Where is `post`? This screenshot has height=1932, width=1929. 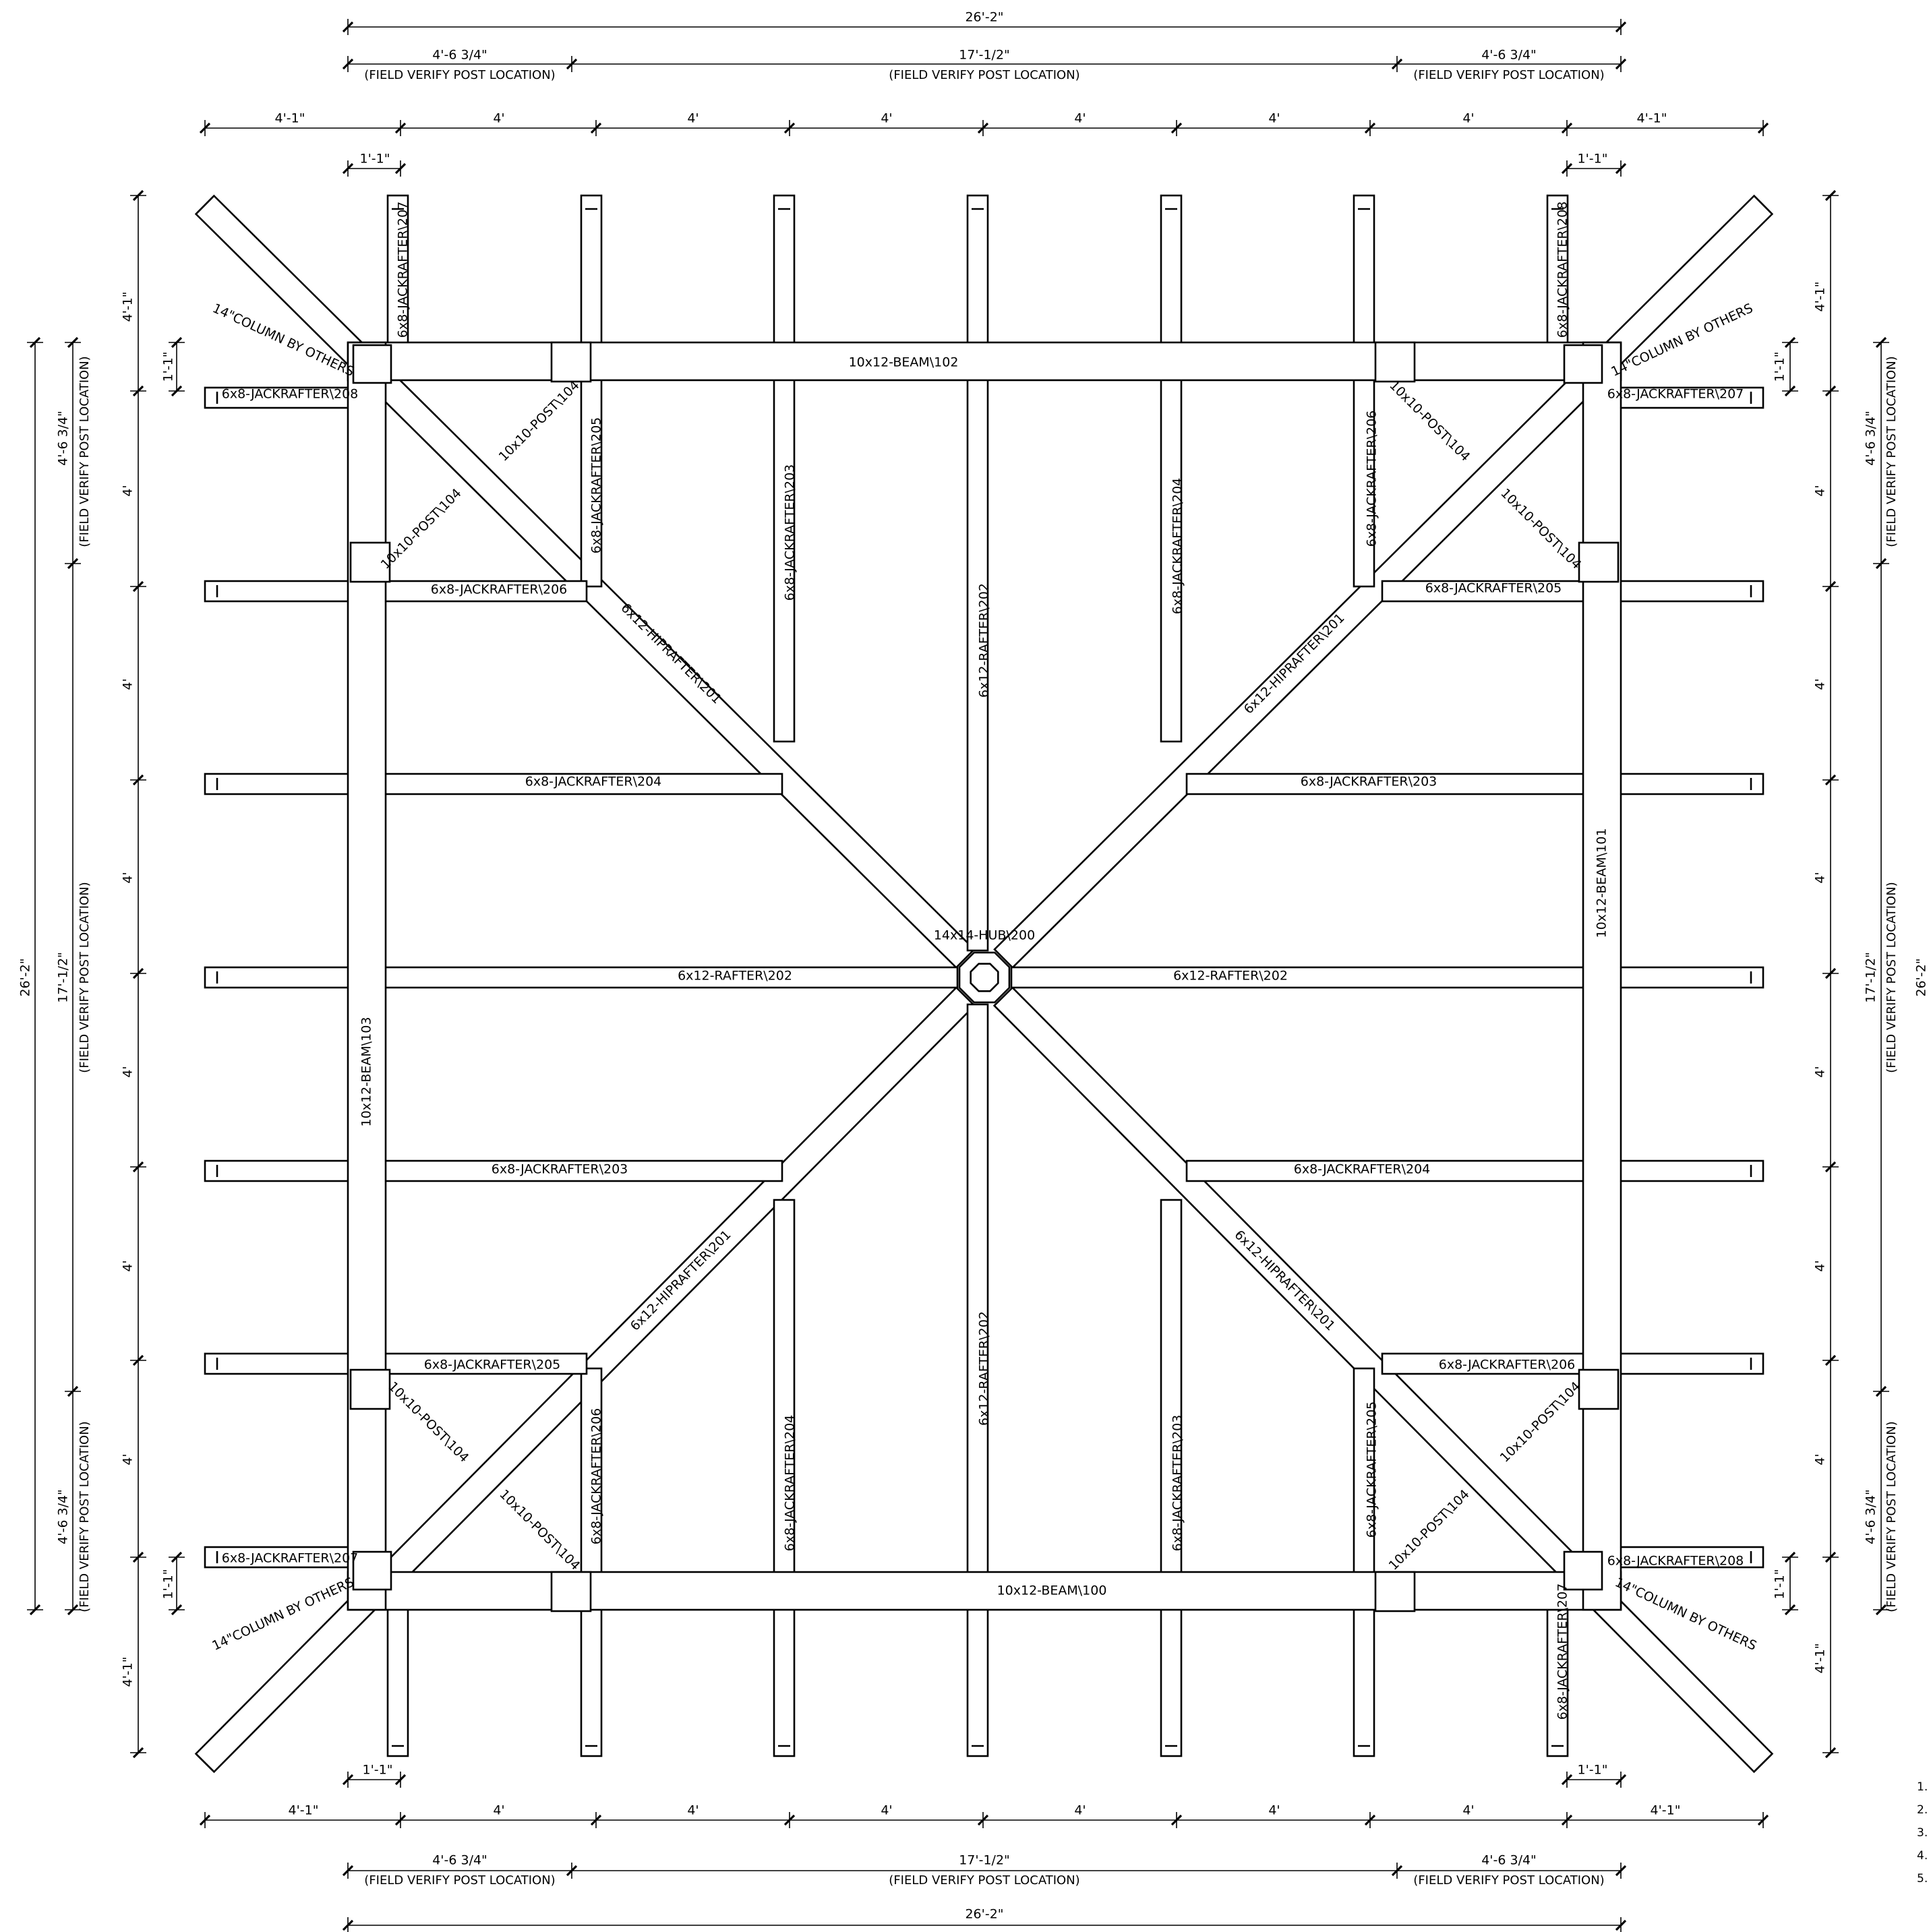 post is located at coordinates (571, 362).